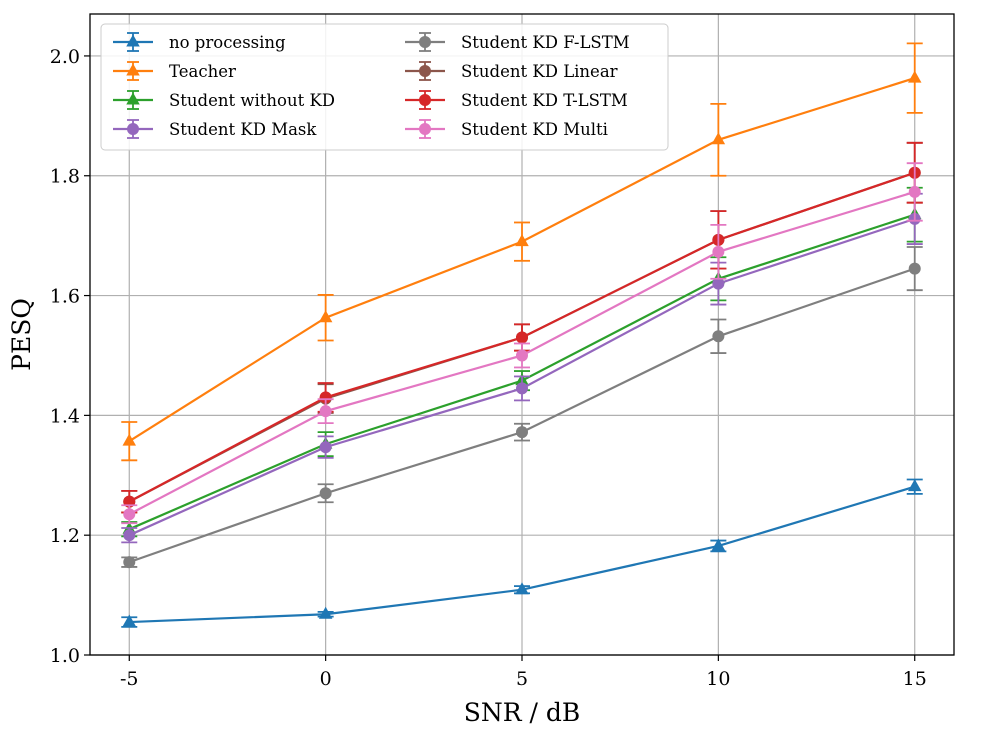  What do you see at coordinates (65, 57) in the screenshot?
I see `y-tick-label: 2.0` at bounding box center [65, 57].